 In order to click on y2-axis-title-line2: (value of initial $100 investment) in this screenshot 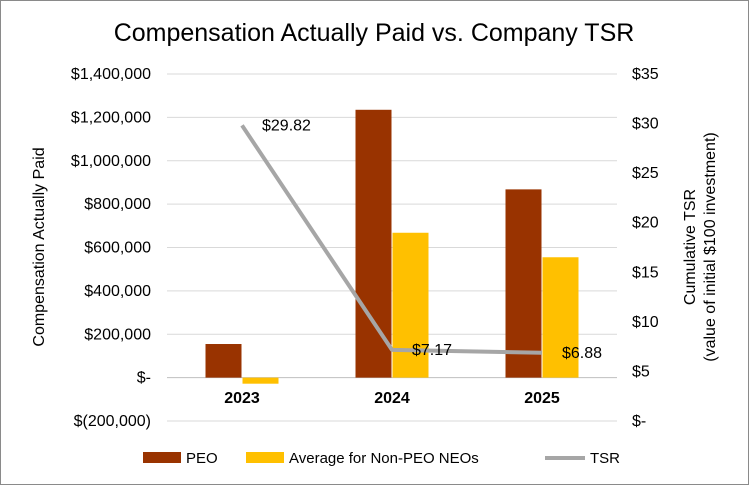, I will do `click(710, 246)`.